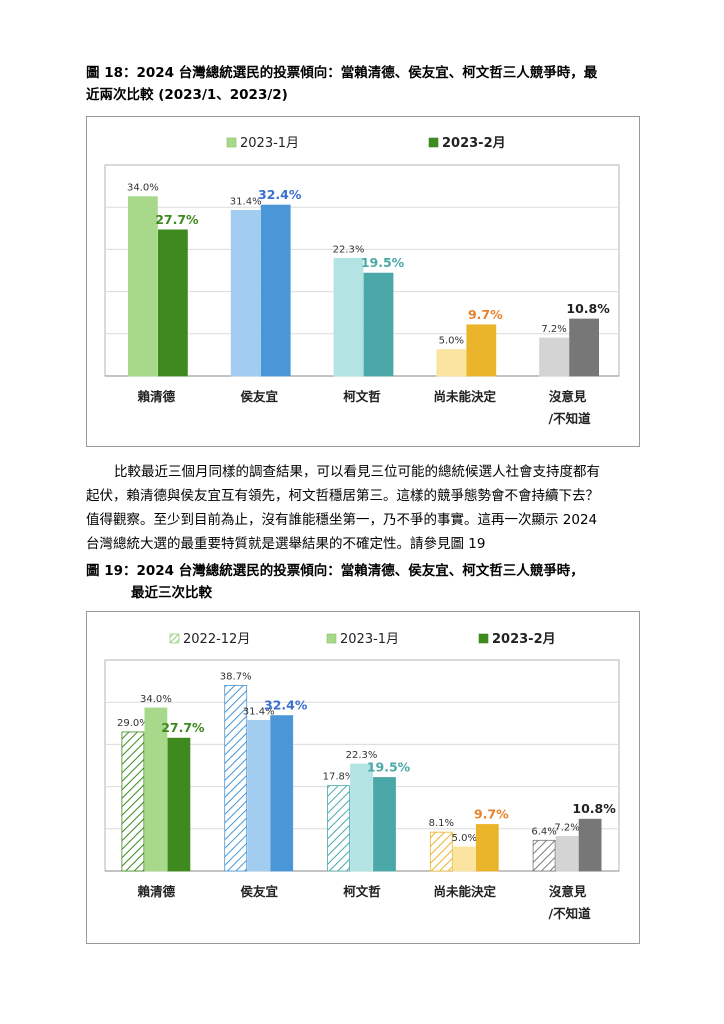 The image size is (724, 1024). I want to click on legend-item: 2022-12月, so click(209, 639).